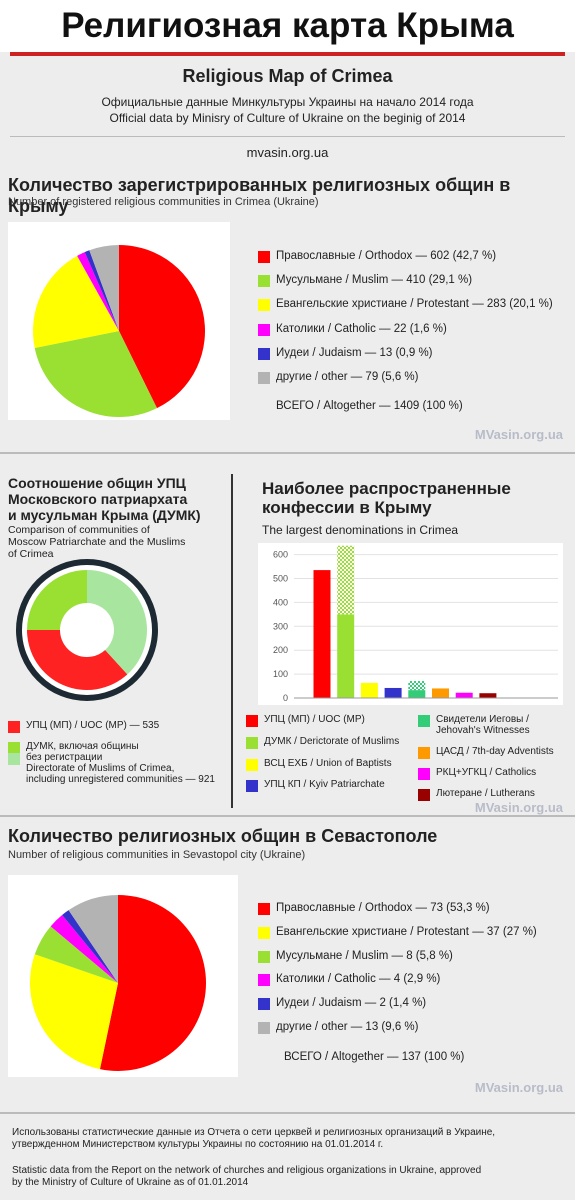 This screenshot has height=1200, width=575. I want to click on legend-label: ДУМК / Derictorate of Muslims, so click(332, 741).